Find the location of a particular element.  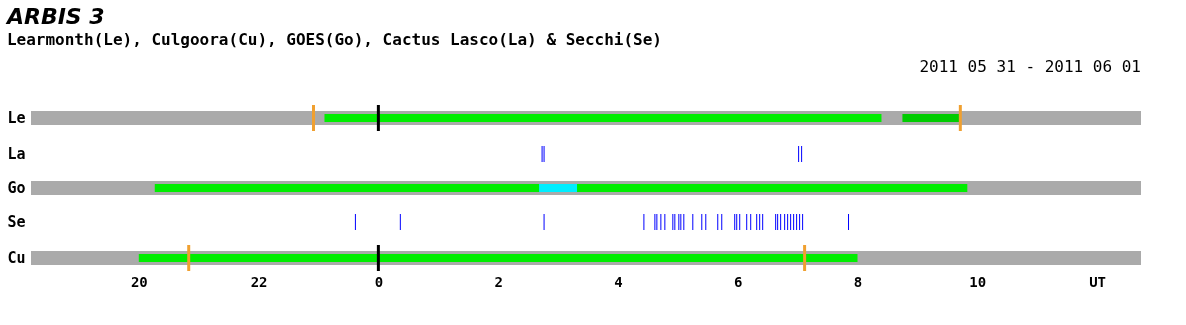

chart-subtitle: Learmonth(Le), Culgoora(Cu), GOES(Go), Cactus Lasco(La) & Secchi(Se) is located at coordinates (334, 39).